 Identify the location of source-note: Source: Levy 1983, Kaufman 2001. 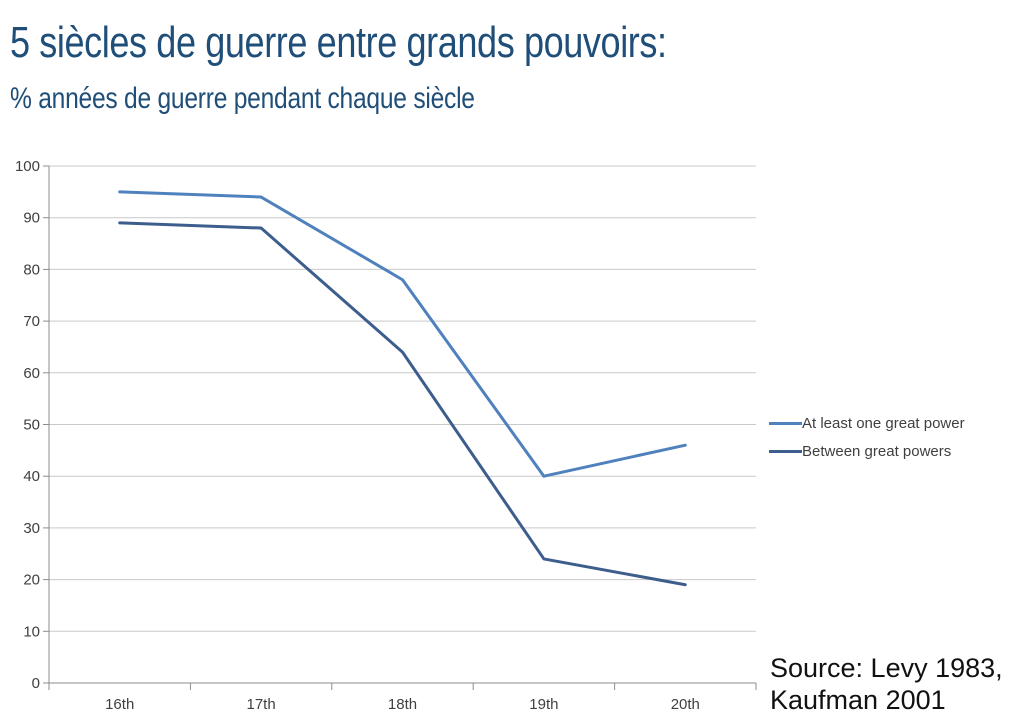
(886, 684).